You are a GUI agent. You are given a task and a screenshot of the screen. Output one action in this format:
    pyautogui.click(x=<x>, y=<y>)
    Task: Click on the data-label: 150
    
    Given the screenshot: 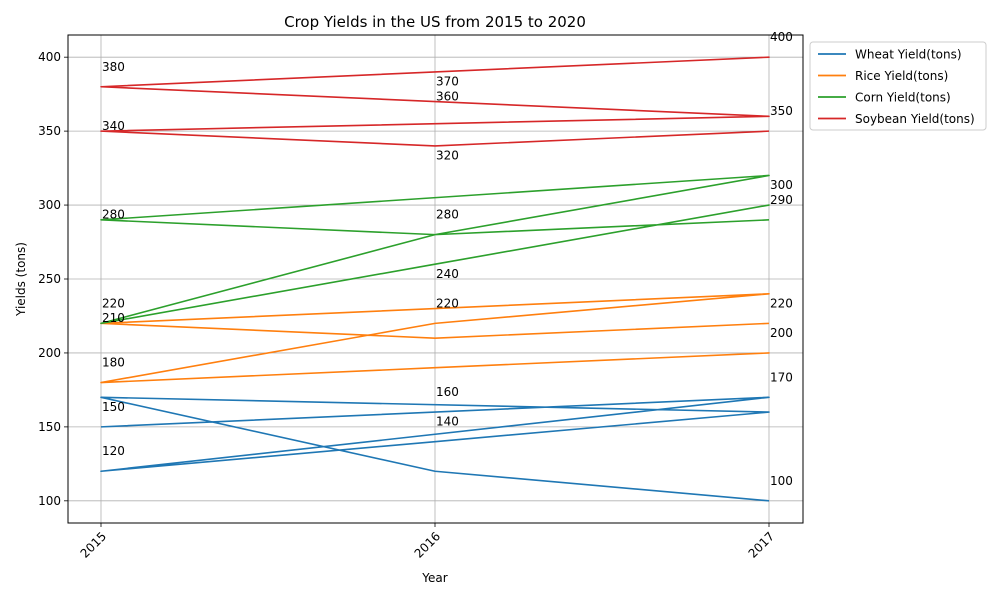 What is the action you would take?
    pyautogui.click(x=113, y=407)
    